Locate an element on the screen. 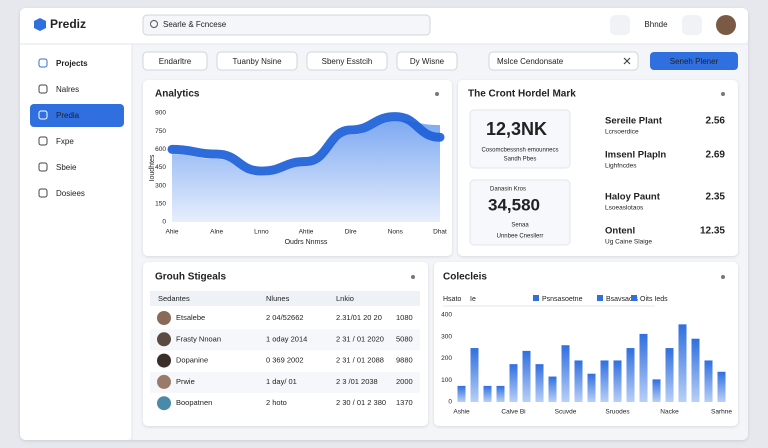  table-cell: 1370 is located at coordinates (404, 402).